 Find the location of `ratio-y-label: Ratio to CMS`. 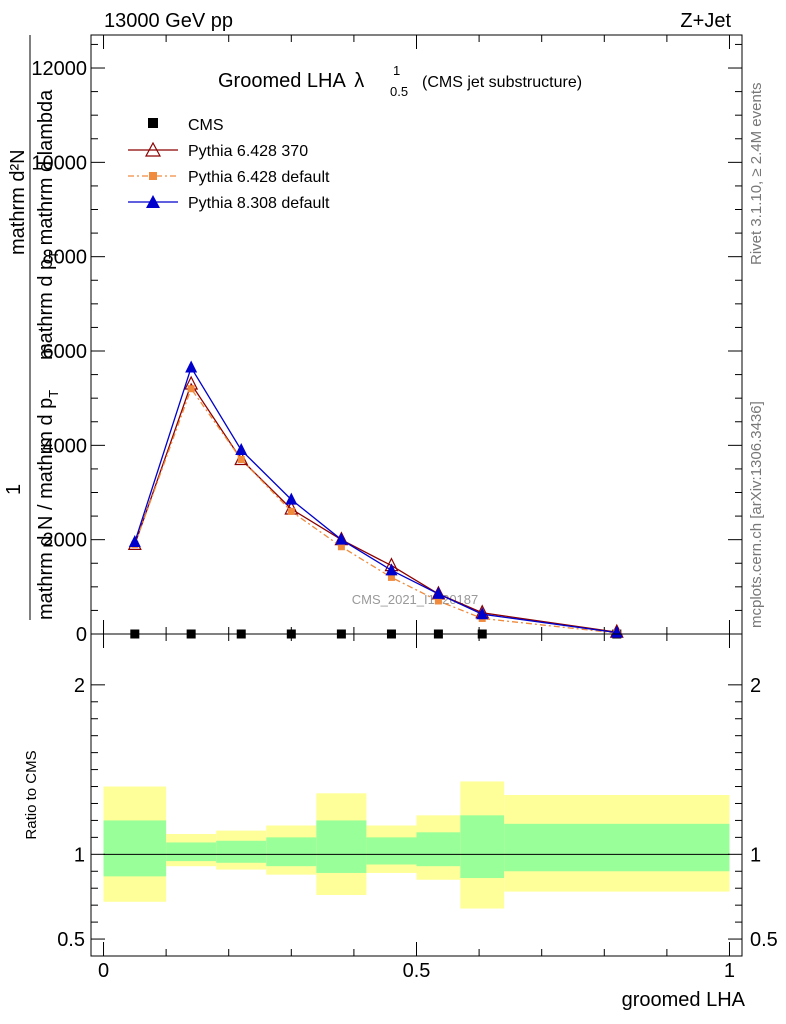

ratio-y-label: Ratio to CMS is located at coordinates (31, 794).